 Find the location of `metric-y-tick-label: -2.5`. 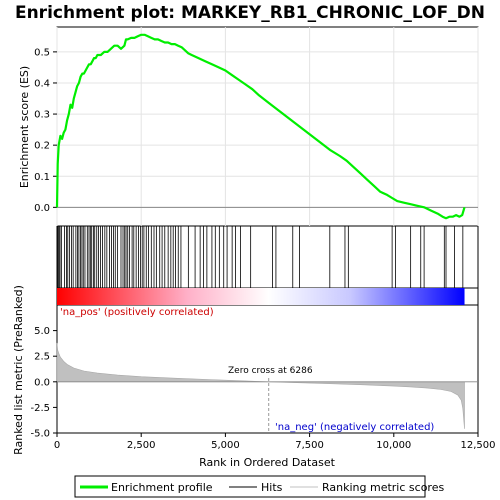

metric-y-tick-label: -2.5 is located at coordinates (40, 408).